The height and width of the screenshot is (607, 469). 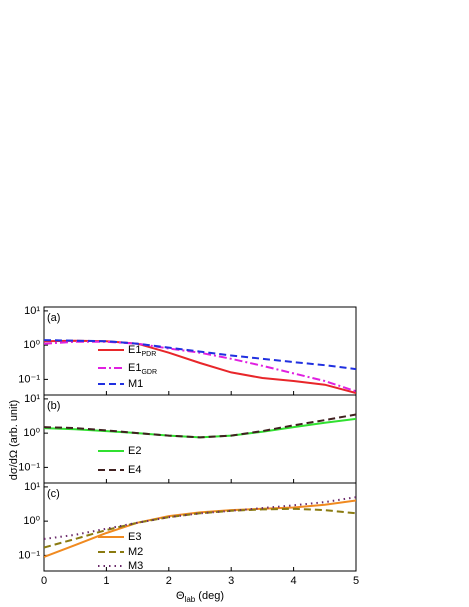 I want to click on legend-entry: E1PDR, so click(x=142, y=351).